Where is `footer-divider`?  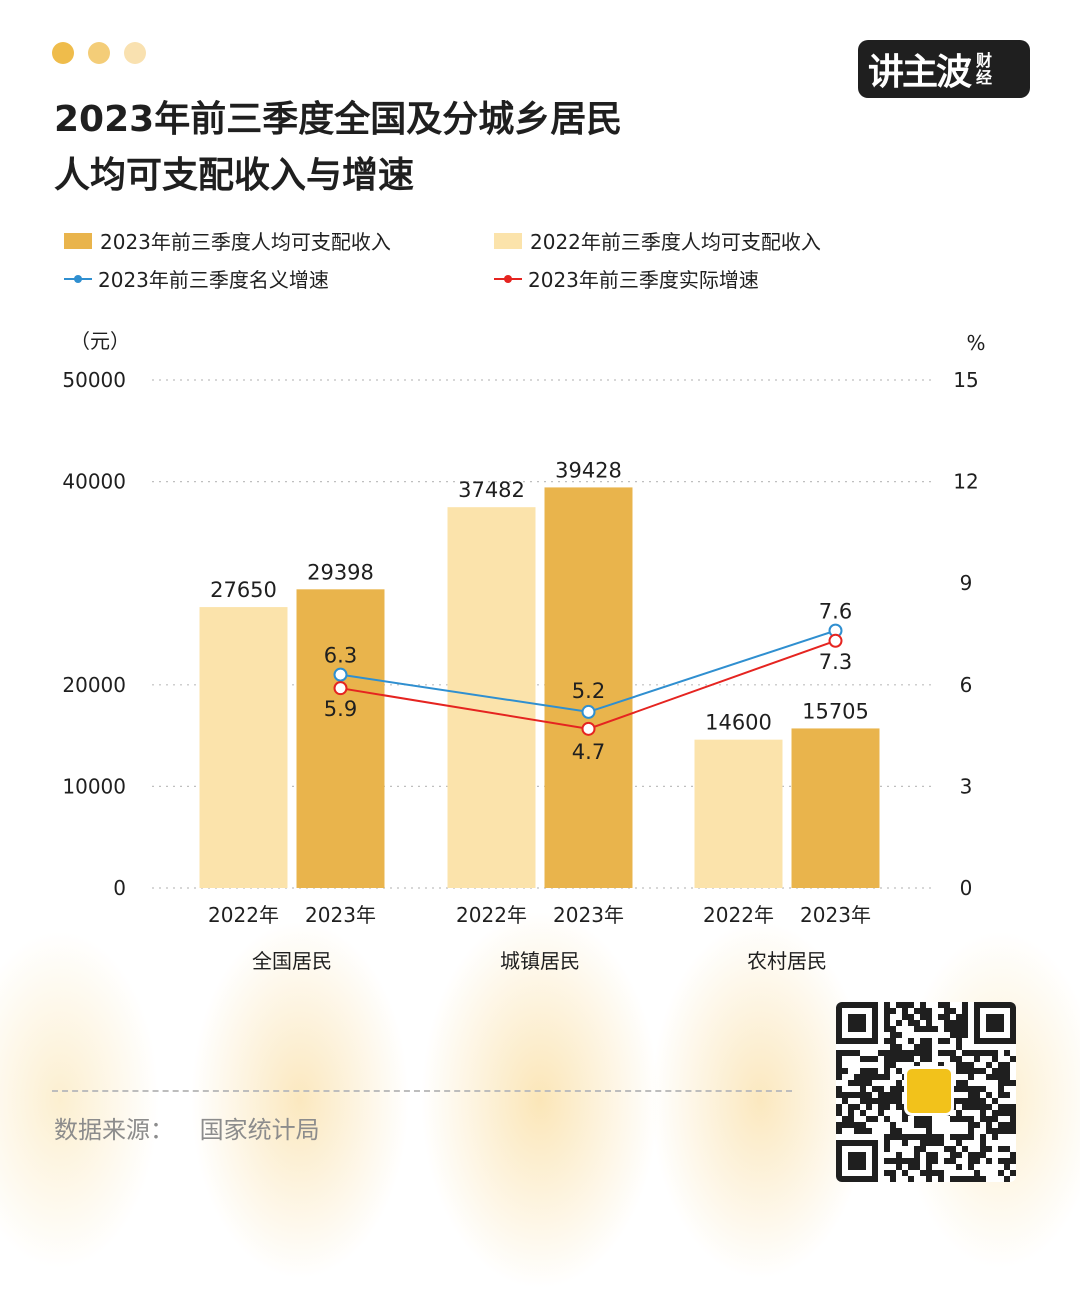
footer-divider is located at coordinates (422, 1091).